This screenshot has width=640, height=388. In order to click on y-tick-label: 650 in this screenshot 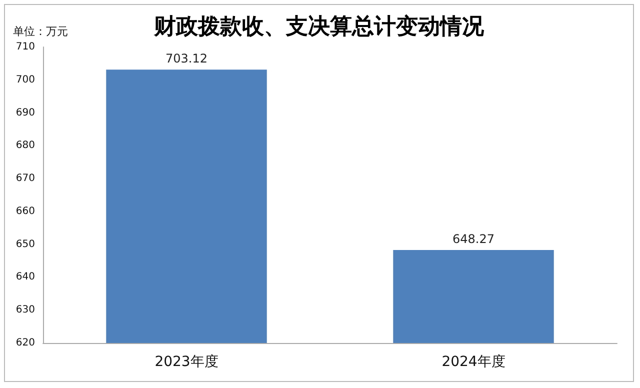, I will do `click(25, 244)`.